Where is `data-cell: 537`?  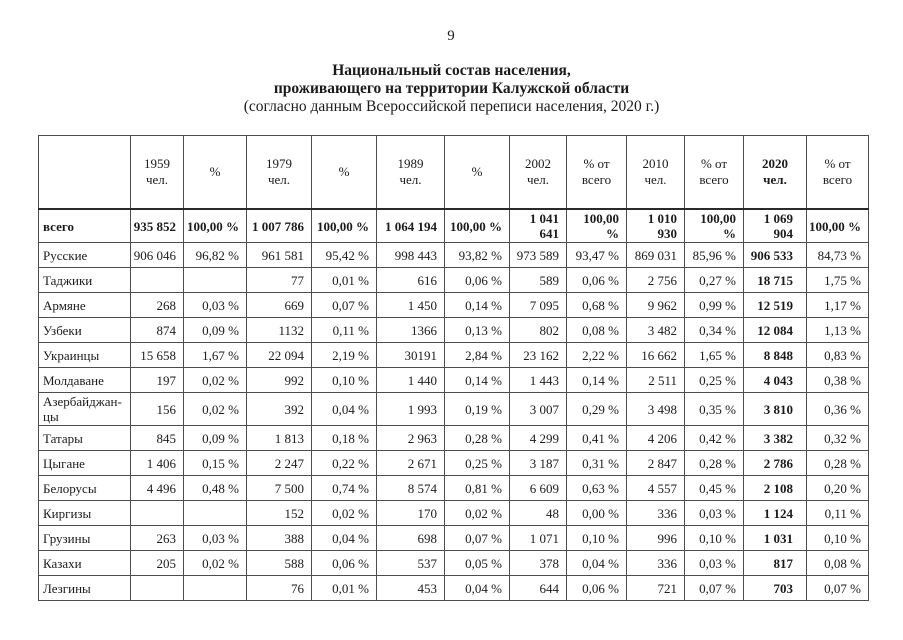 data-cell: 537 is located at coordinates (410, 563).